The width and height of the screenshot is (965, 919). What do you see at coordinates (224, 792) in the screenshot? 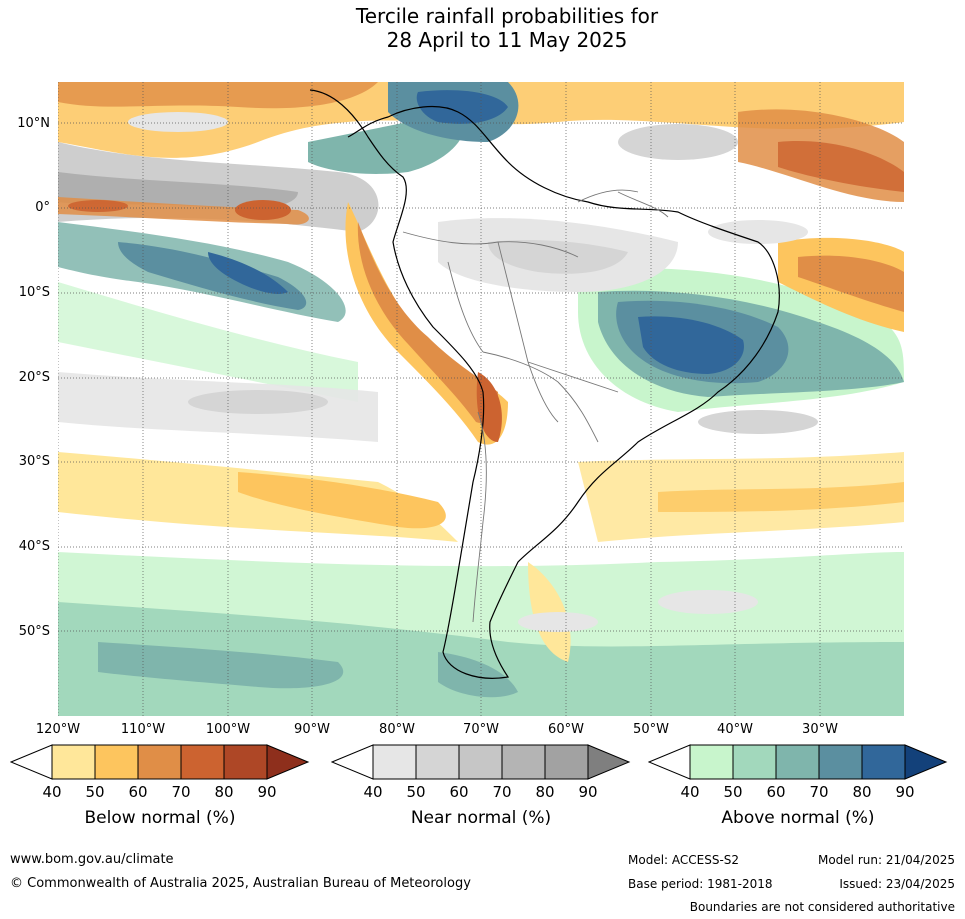
I see `cb0-tick-80: 80` at bounding box center [224, 792].